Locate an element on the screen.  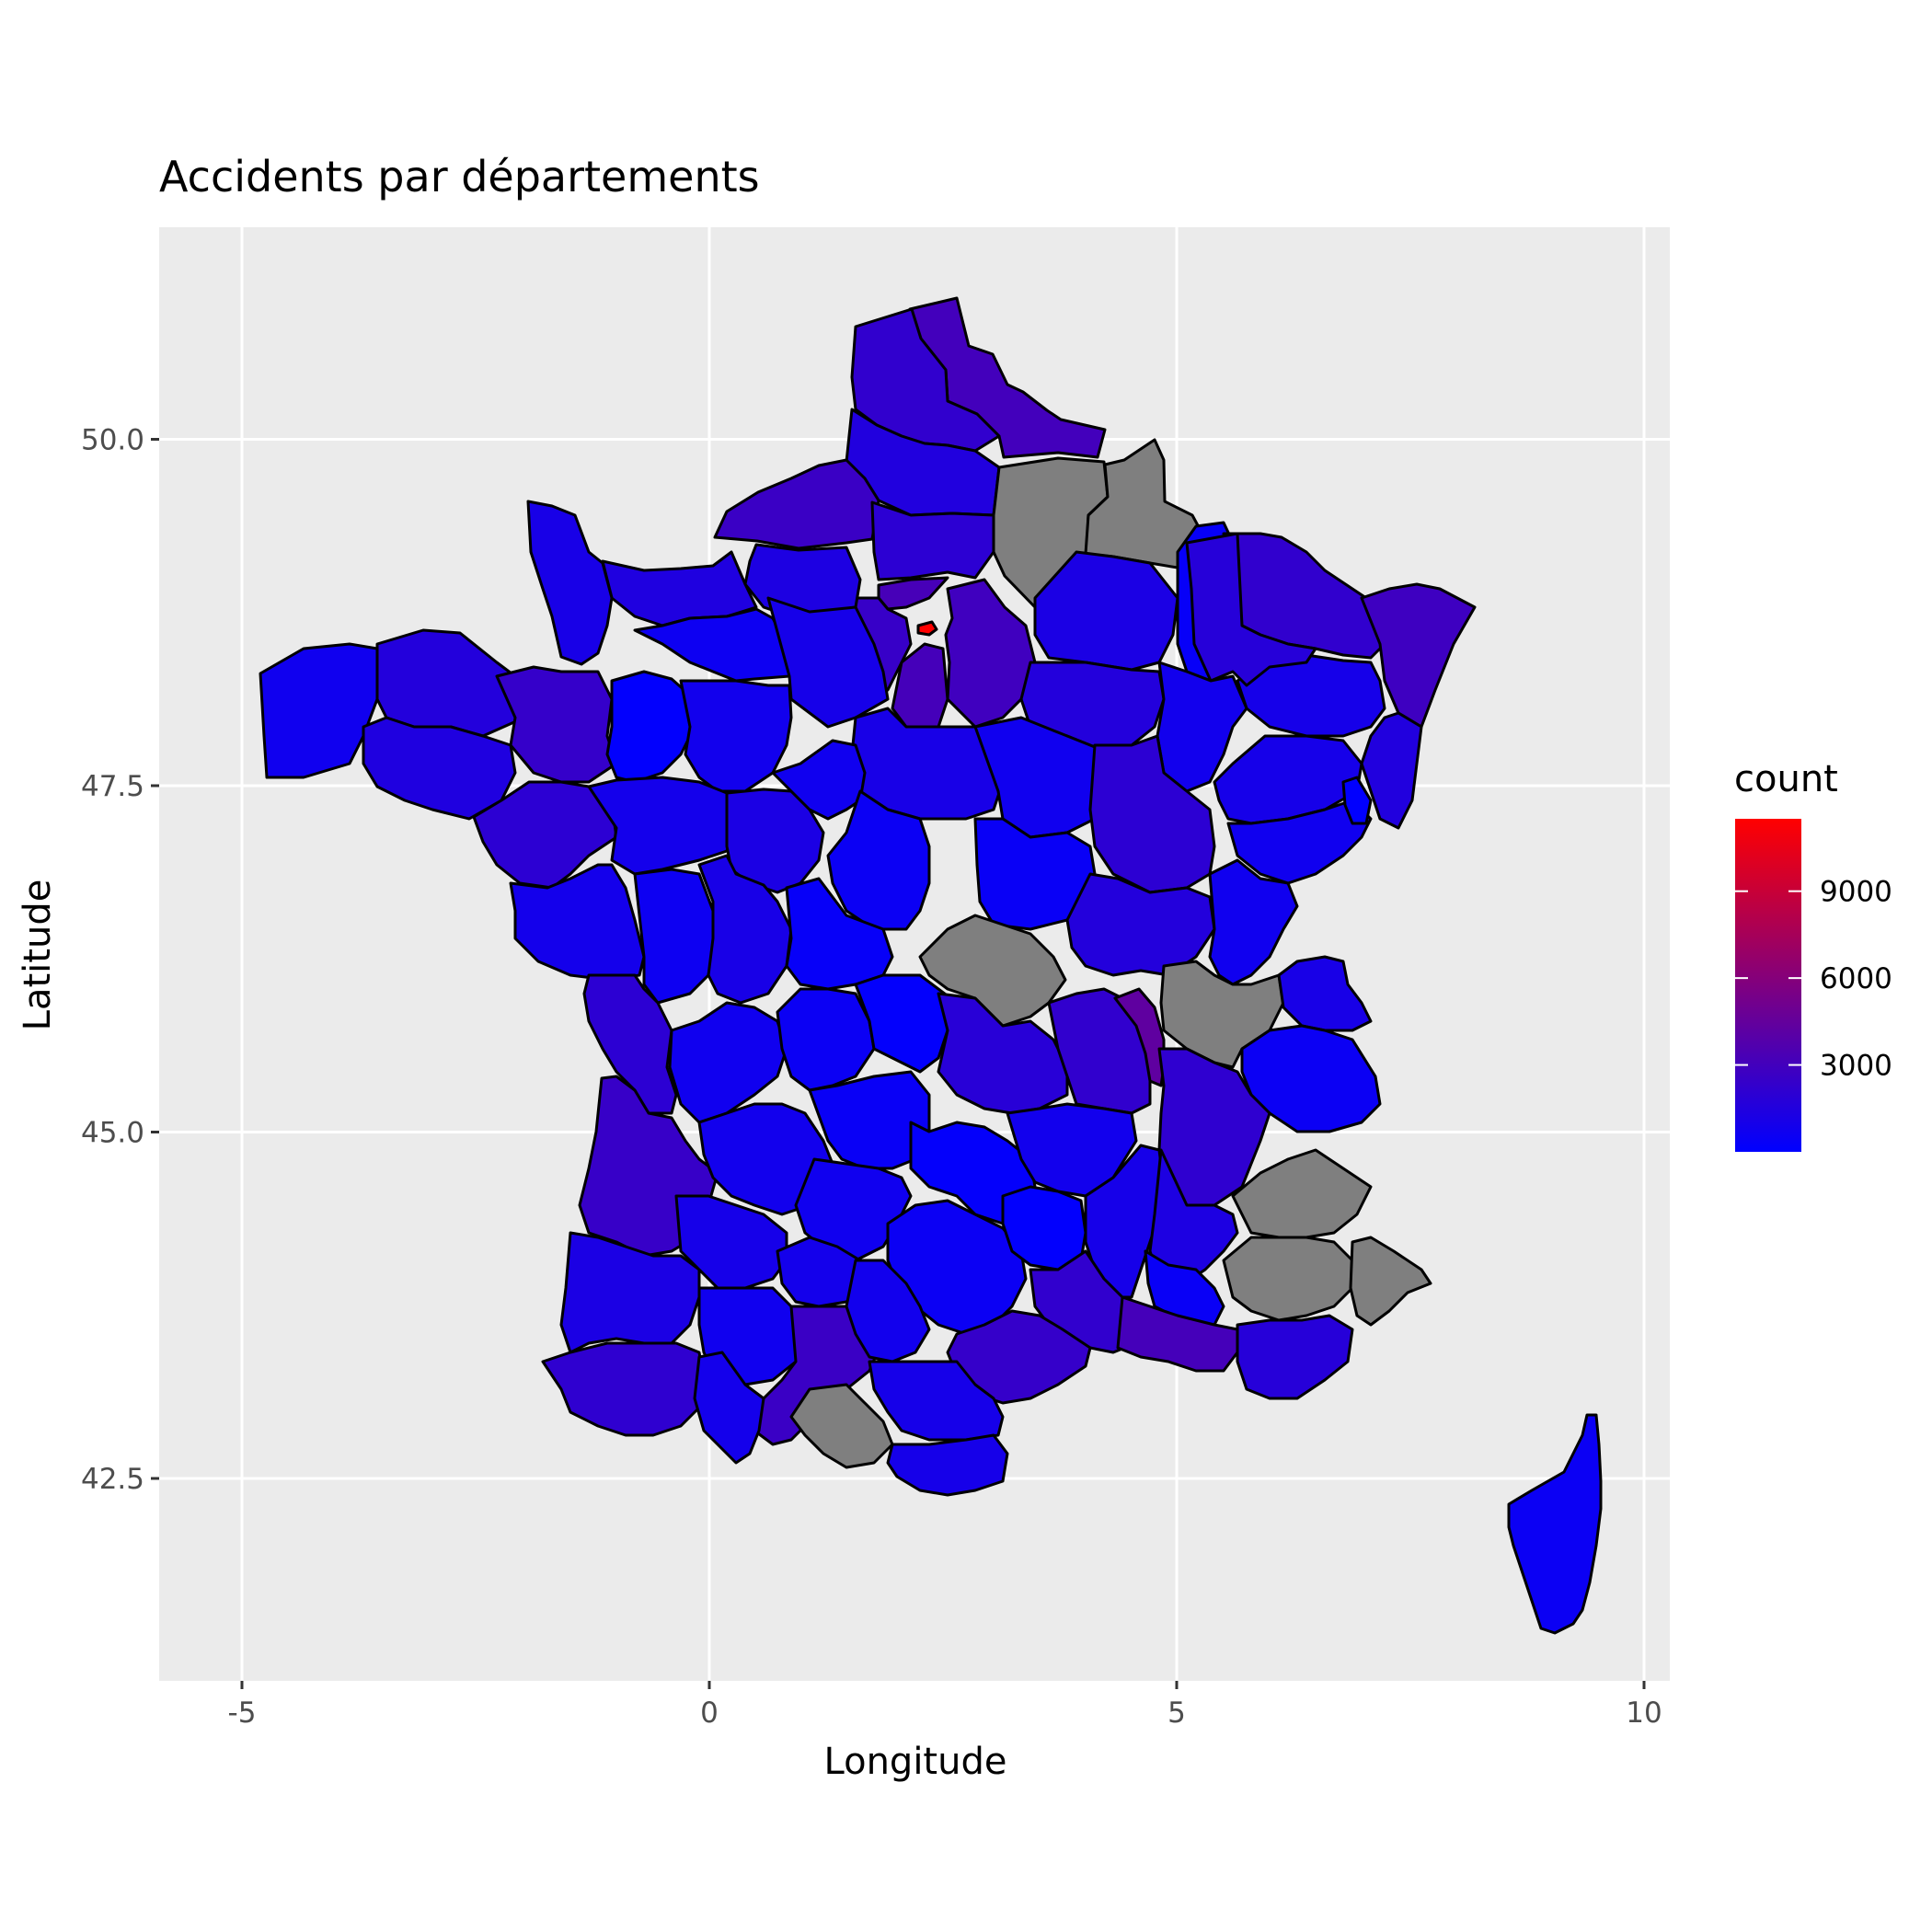
y-tick-label: 50.0 is located at coordinates (112, 440).